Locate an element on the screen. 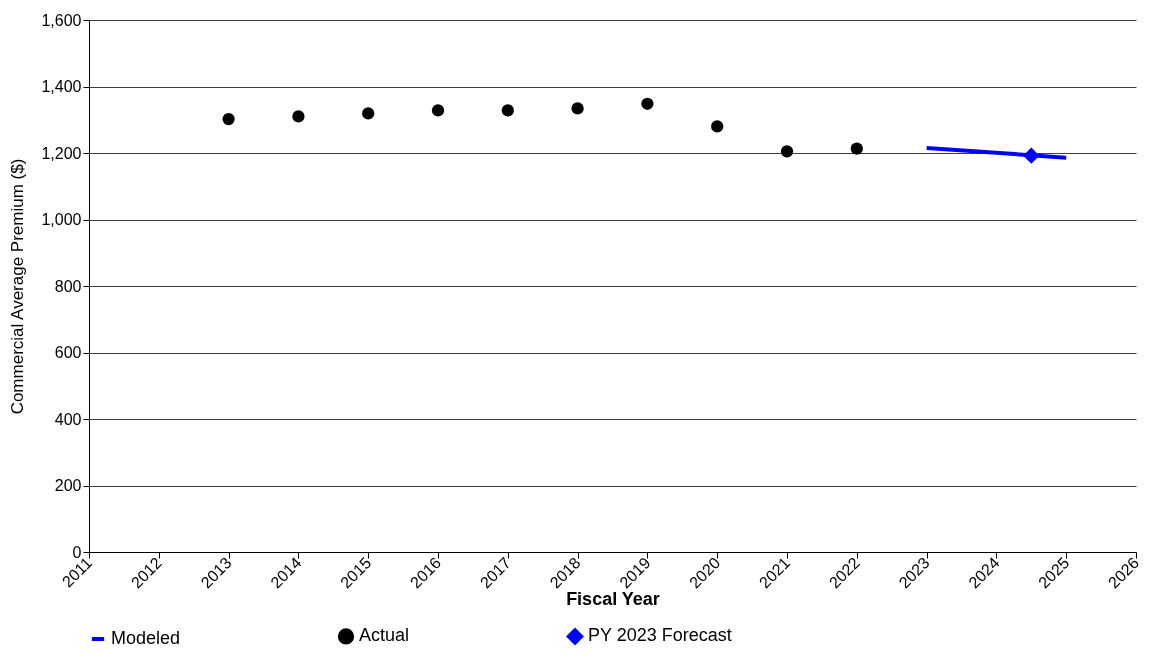 The width and height of the screenshot is (1157, 660). y-tick-label: 400 is located at coordinates (68, 419).